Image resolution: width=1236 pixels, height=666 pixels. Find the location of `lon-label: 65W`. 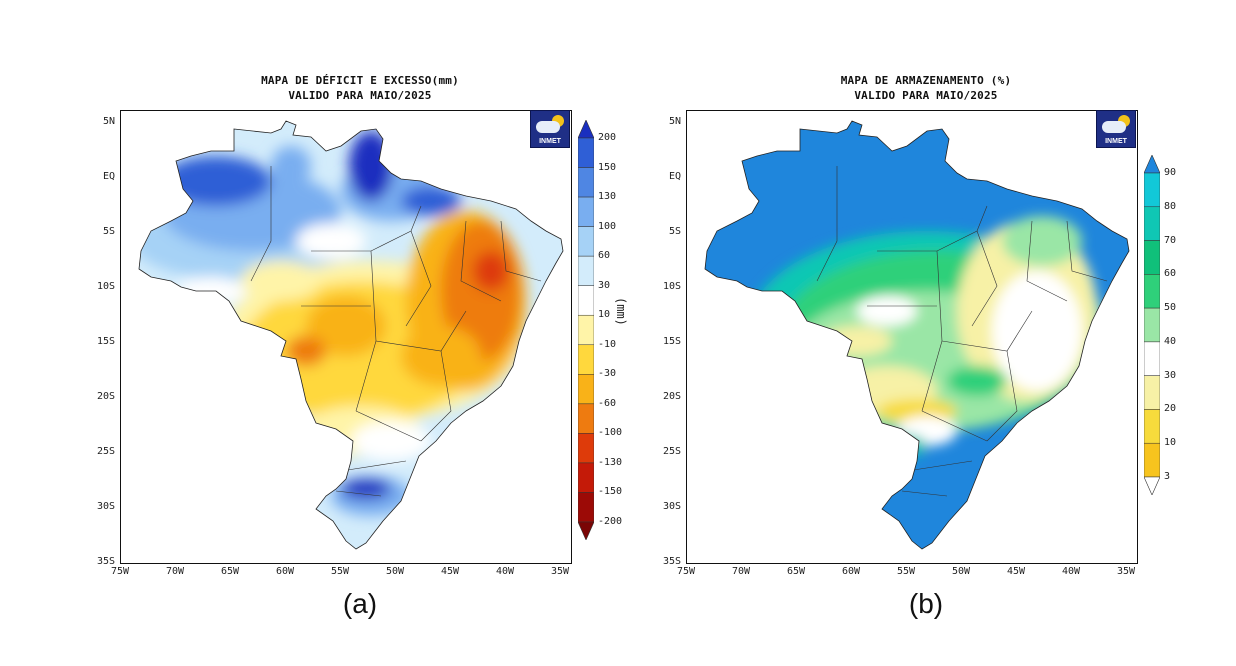

lon-label: 65W is located at coordinates (230, 571).